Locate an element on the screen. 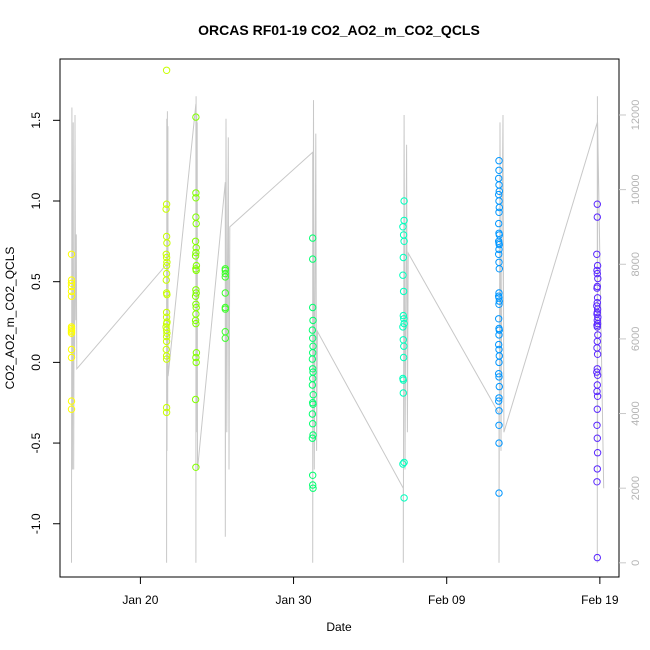 The height and width of the screenshot is (650, 650). x-tick-label: Feb 09 is located at coordinates (447, 600).